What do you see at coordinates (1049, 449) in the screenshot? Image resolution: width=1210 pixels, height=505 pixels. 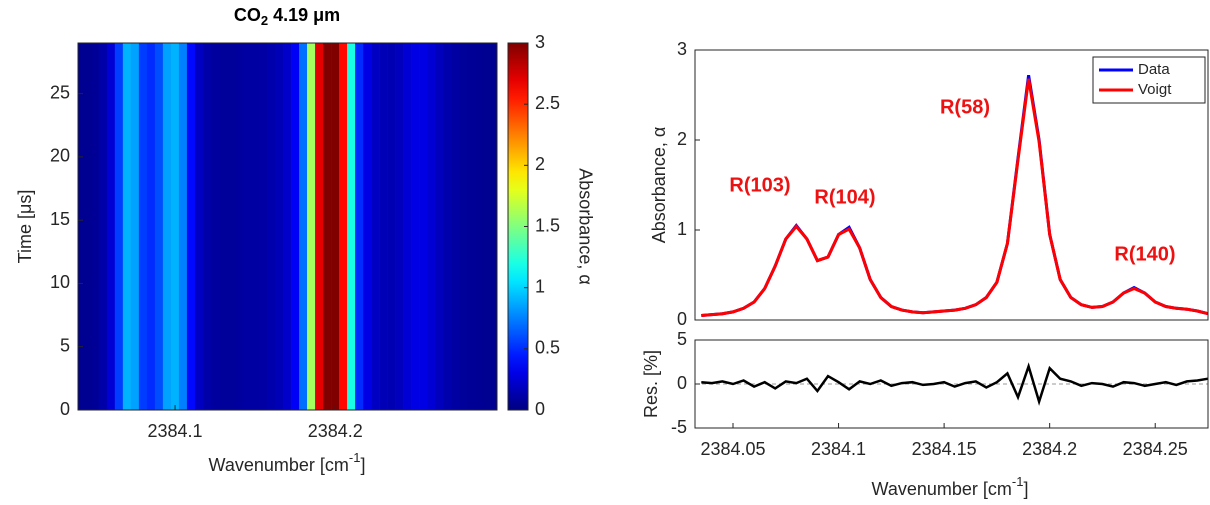 I see `x-tick-label: 2384.2` at bounding box center [1049, 449].